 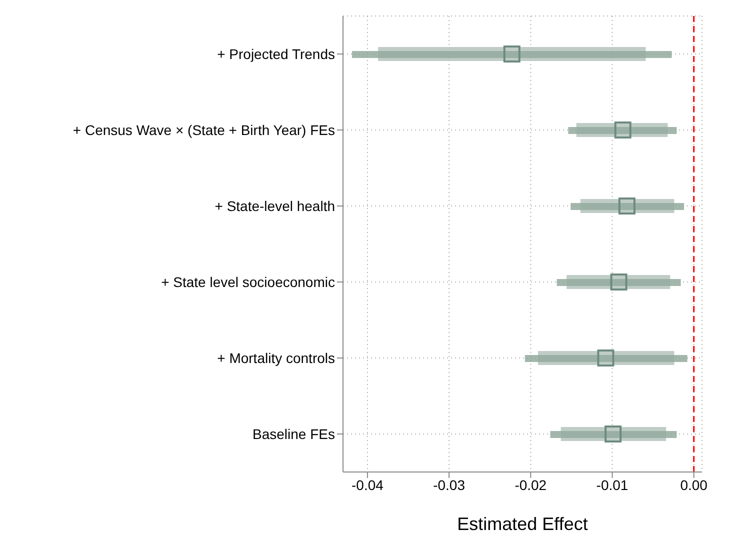 I want to click on y-tick-label: + State level socioeconomic, so click(x=248, y=282).